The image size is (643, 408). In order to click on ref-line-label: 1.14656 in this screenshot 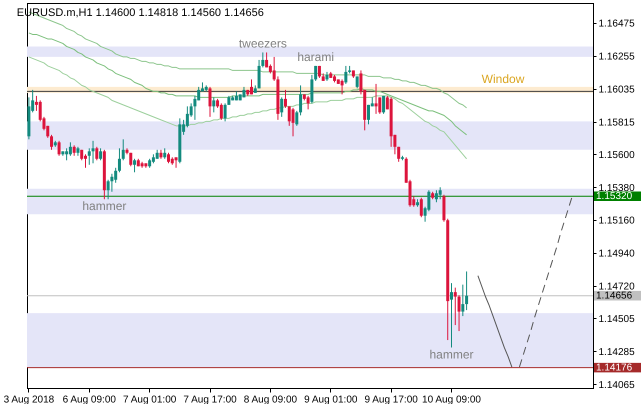, I will do `click(614, 296)`.